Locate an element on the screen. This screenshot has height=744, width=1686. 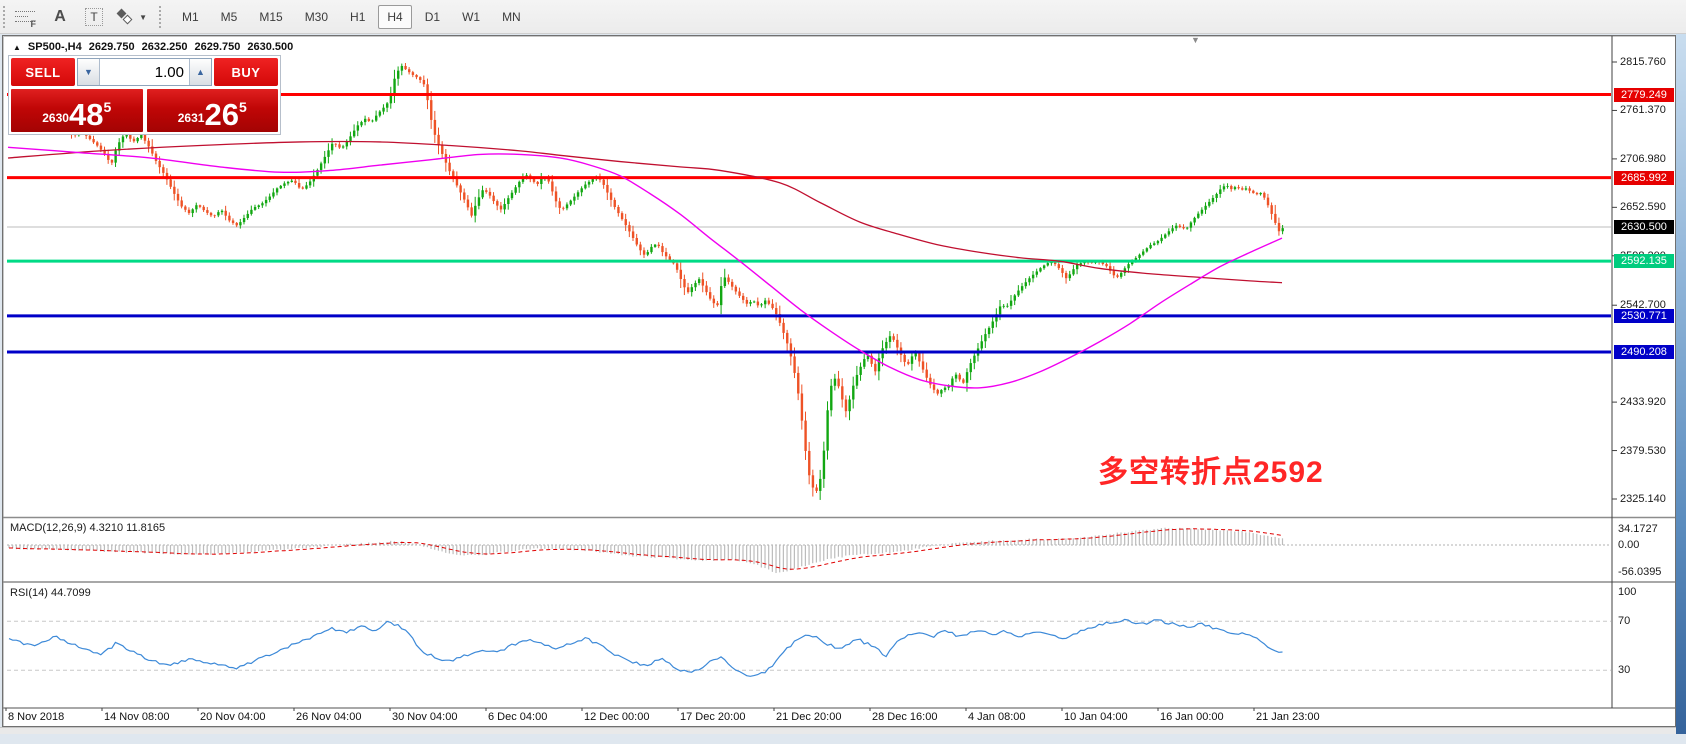
chart-annotation-text: 多空转折点2592 is located at coordinates (1211, 472).